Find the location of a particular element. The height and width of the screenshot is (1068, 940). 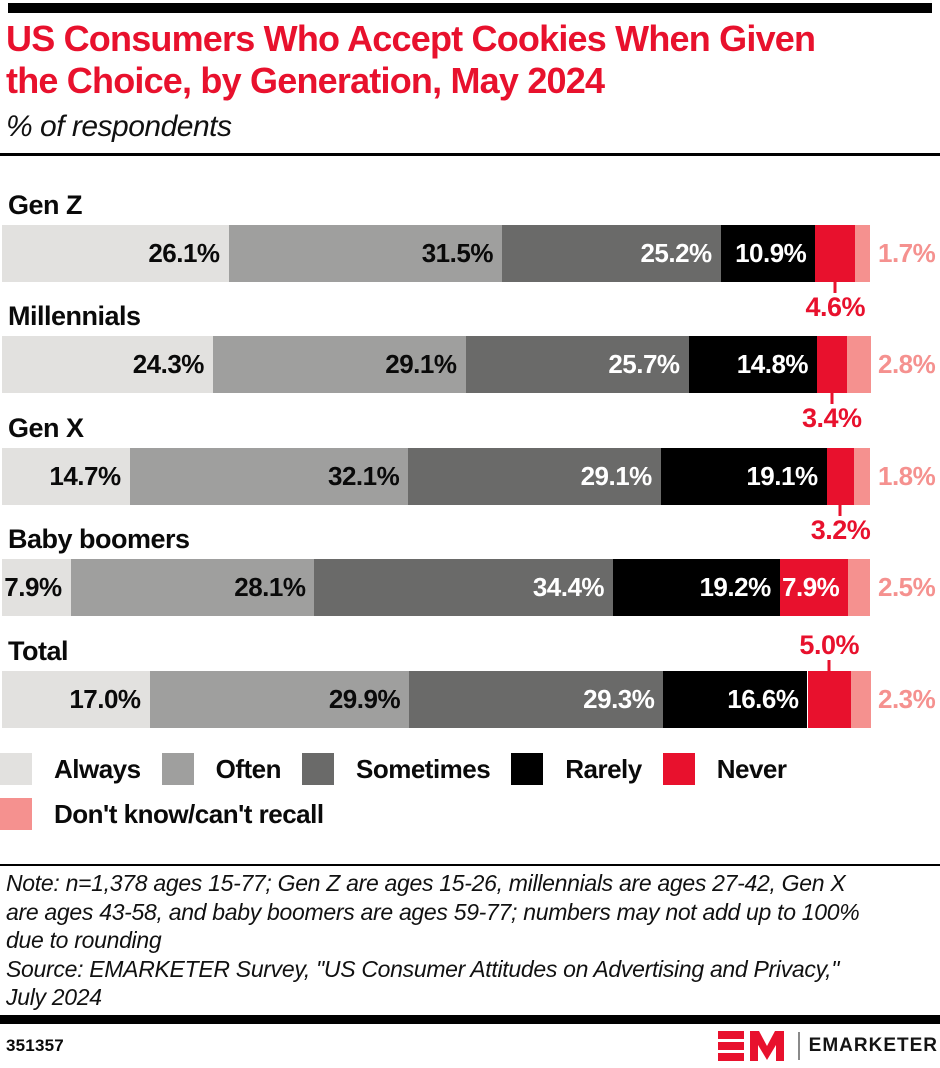

category-label: Millennials is located at coordinates (74, 316).